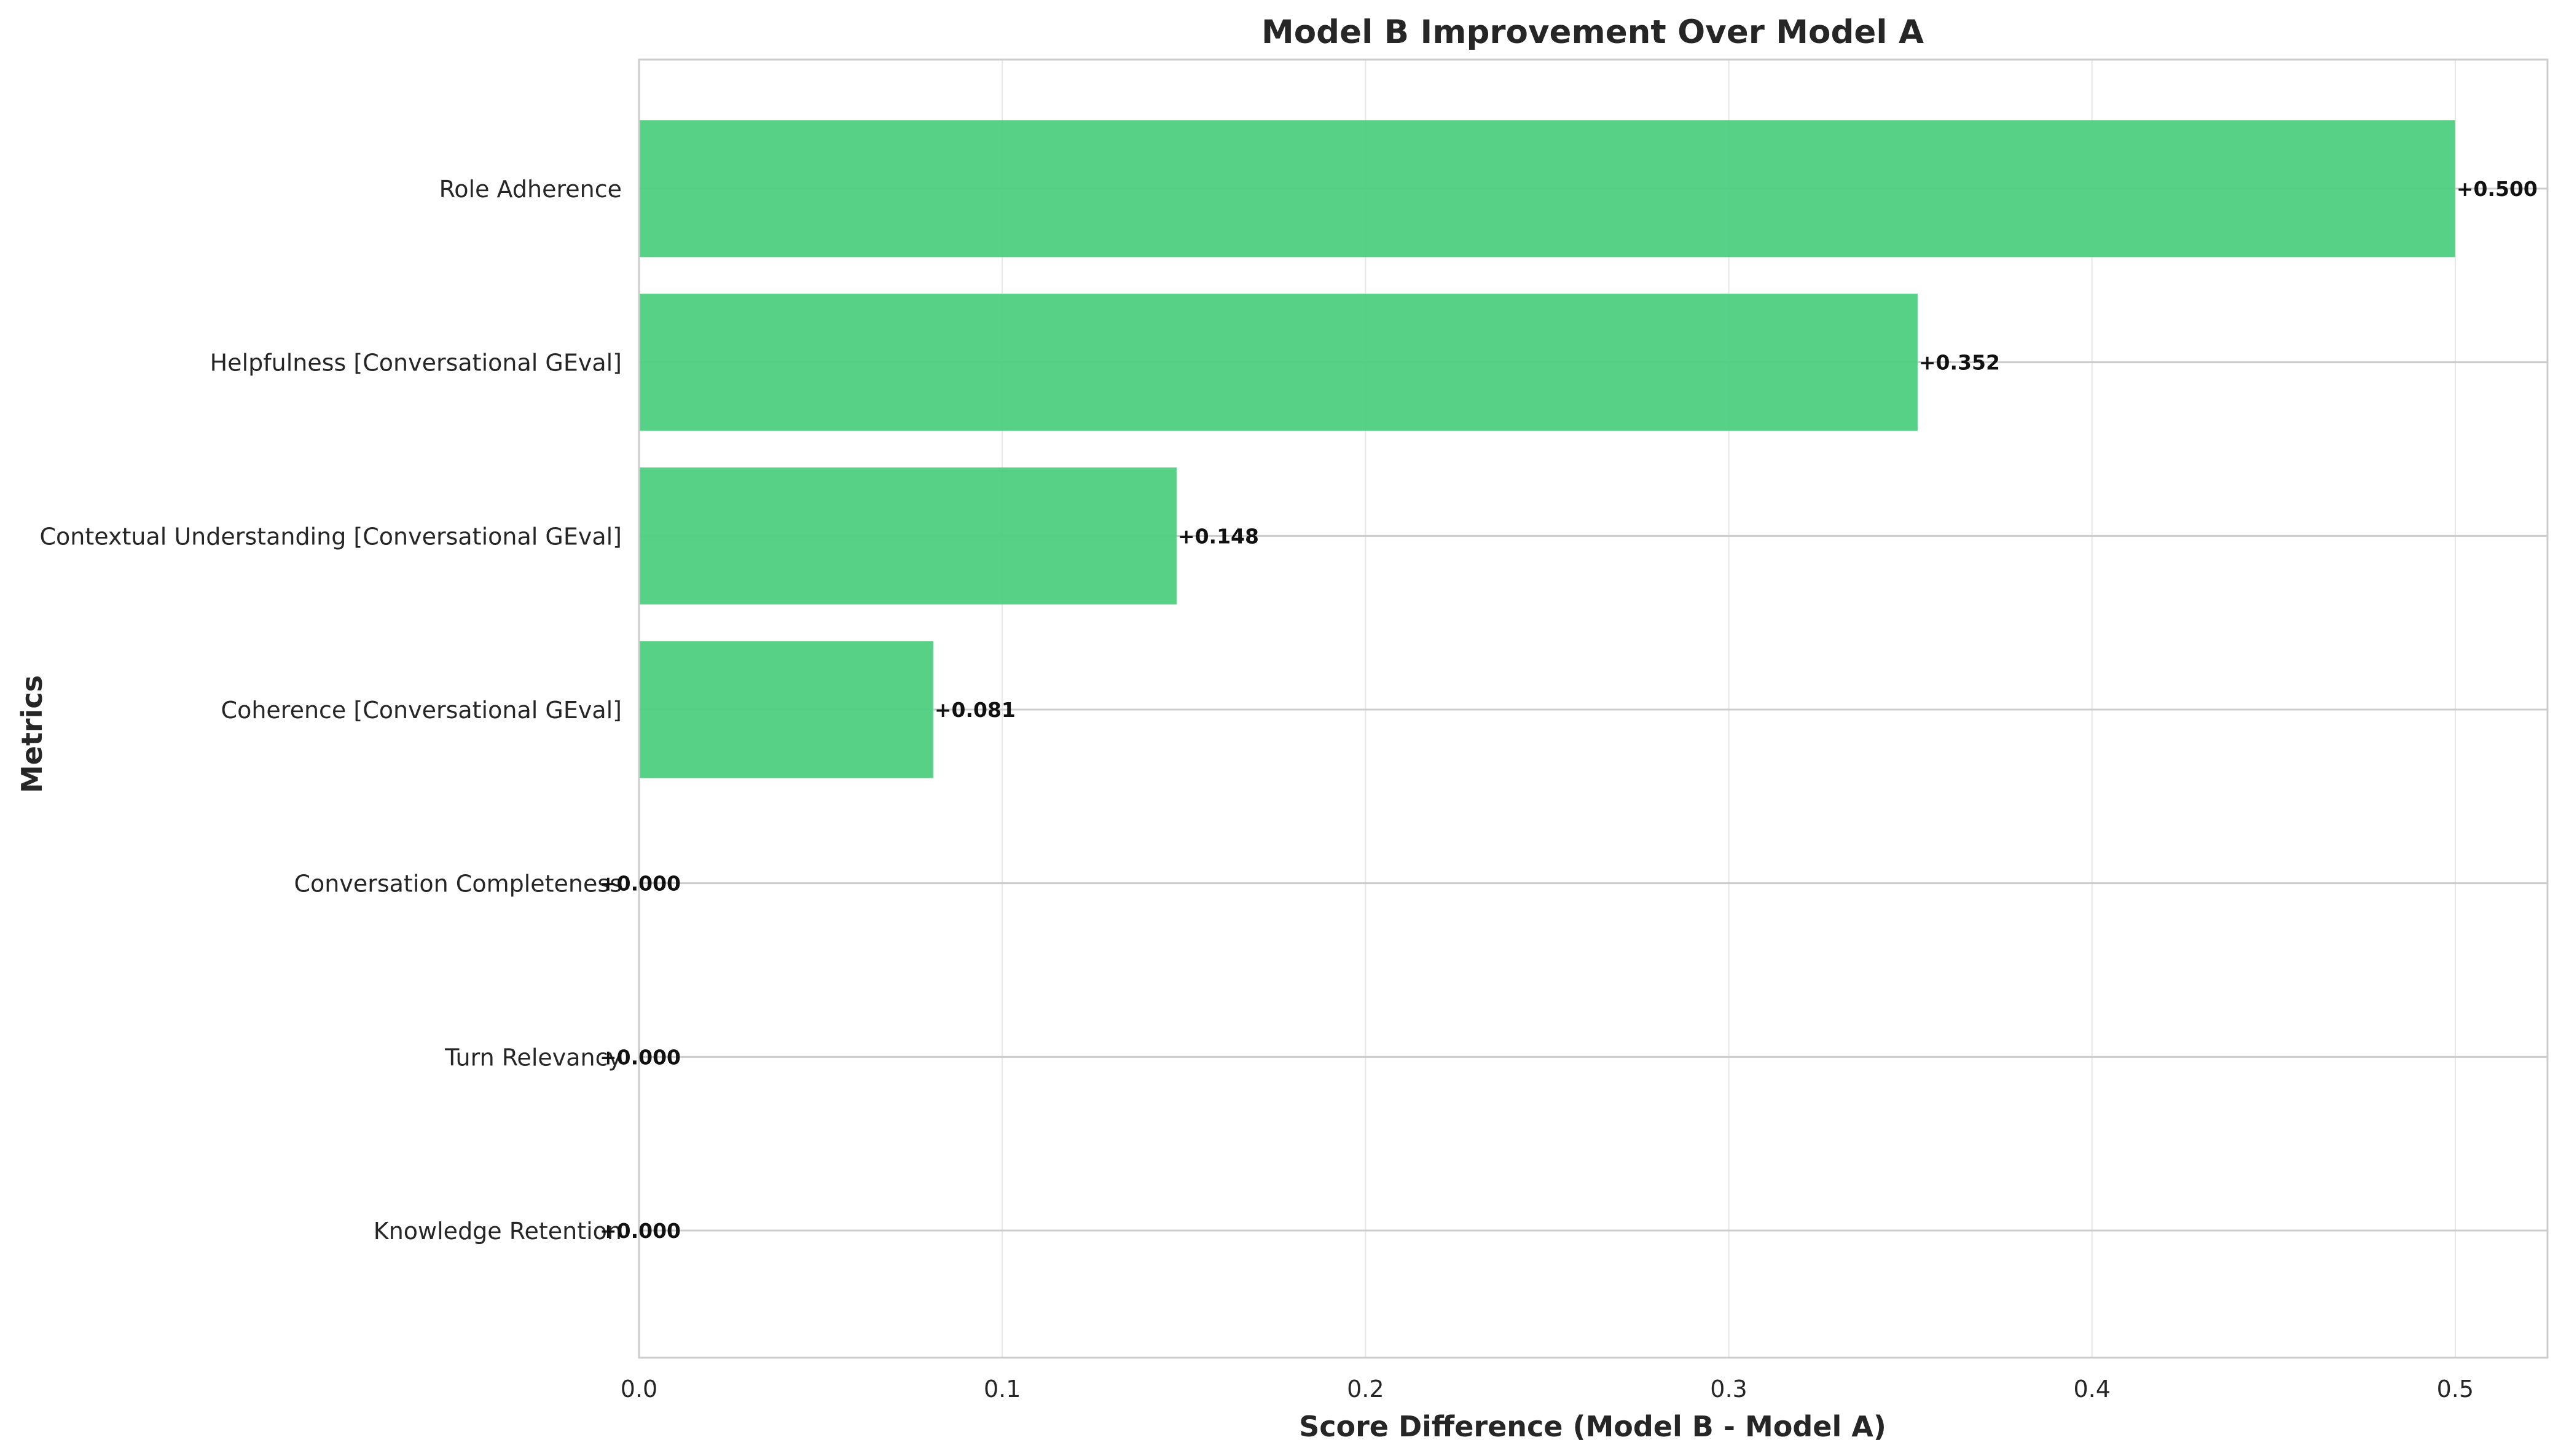 The width and height of the screenshot is (2561, 1456). I want to click on x-tick-label: 0.4, so click(2091, 1389).